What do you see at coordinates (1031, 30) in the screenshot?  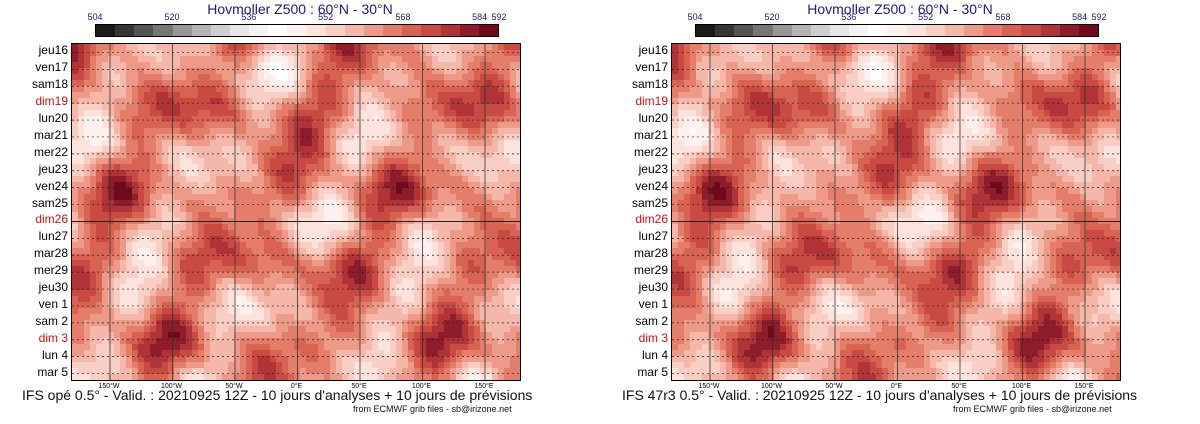 I see `colorbar-swatch` at bounding box center [1031, 30].